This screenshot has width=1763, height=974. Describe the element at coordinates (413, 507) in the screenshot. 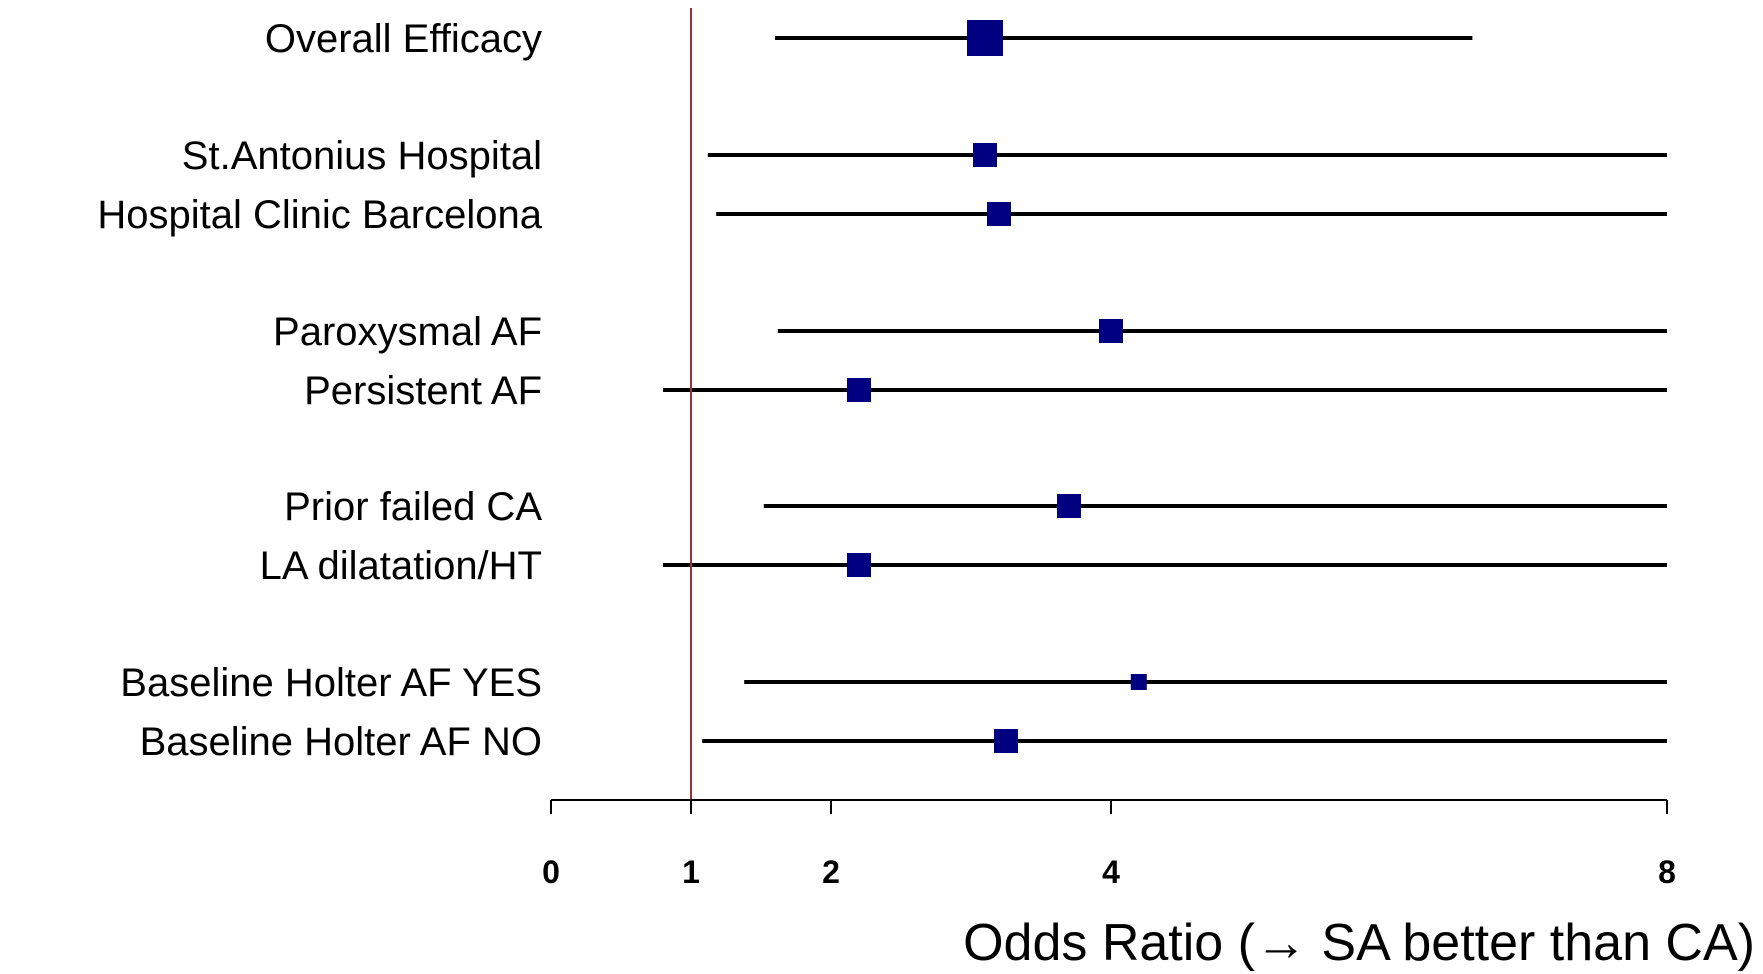

I see `row-label: Prior failed CA` at that location.